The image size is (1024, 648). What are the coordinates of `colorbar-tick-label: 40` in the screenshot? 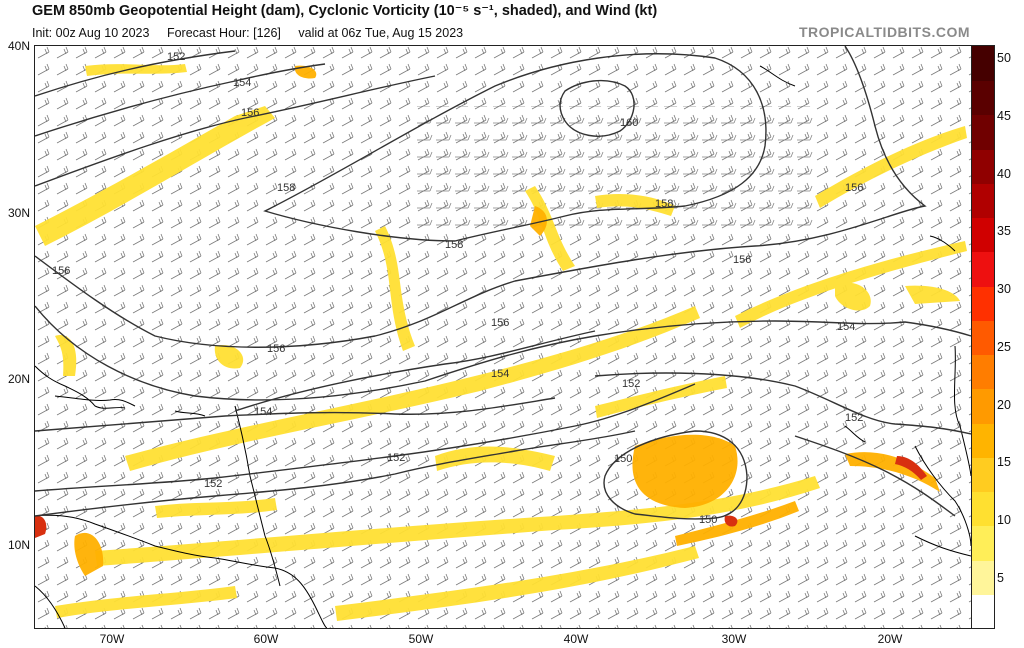 It's located at (1004, 173).